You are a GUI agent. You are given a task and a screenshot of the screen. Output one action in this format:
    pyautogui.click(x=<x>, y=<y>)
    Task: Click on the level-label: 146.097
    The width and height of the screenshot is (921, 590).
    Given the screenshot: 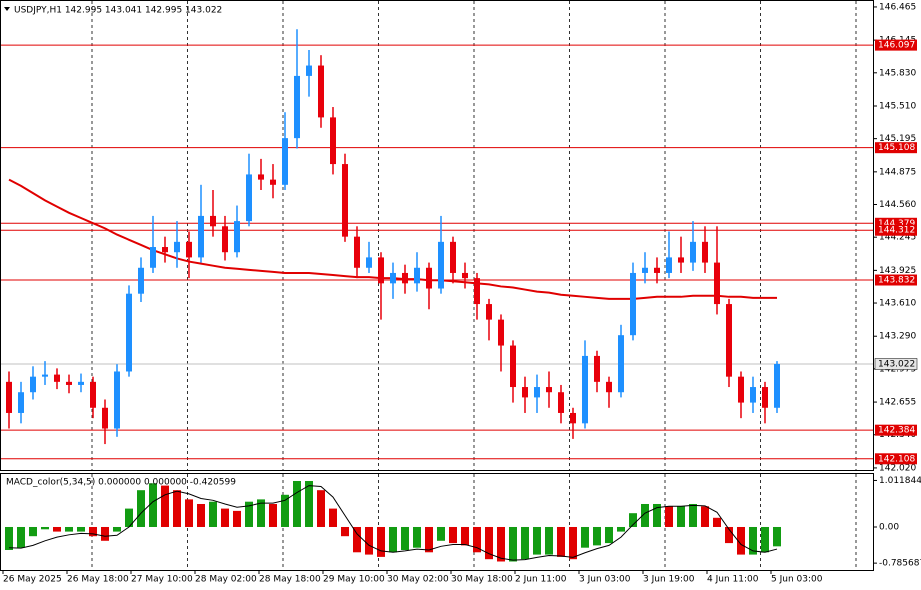 What is the action you would take?
    pyautogui.click(x=896, y=46)
    